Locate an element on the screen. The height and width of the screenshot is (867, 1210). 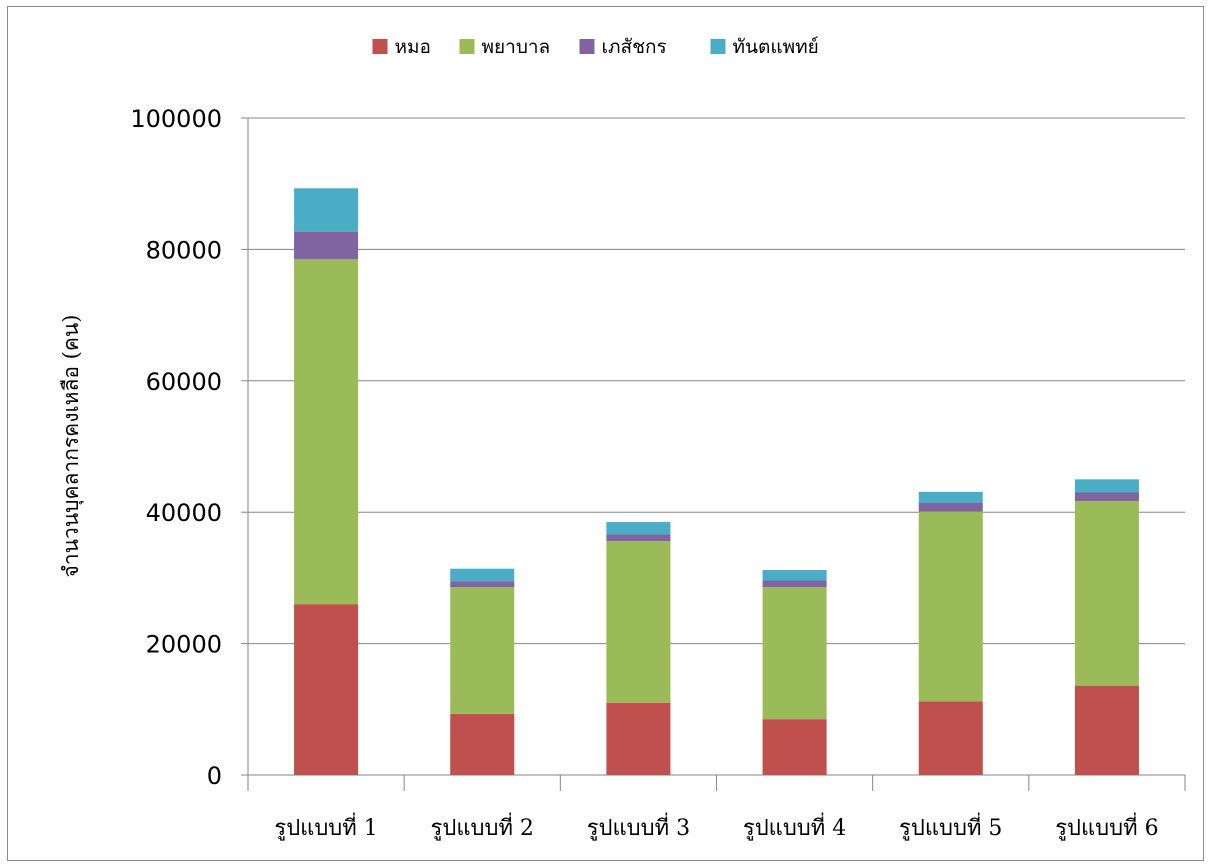
y-tick-label: 40000 is located at coordinates (184, 513).